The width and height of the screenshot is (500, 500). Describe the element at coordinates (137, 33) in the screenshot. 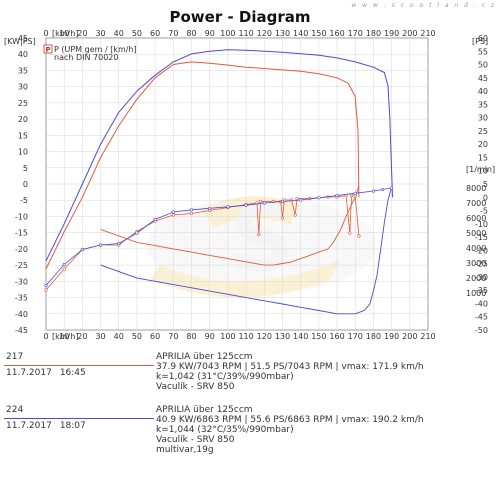

I see `x-tick-label-top: 50` at that location.